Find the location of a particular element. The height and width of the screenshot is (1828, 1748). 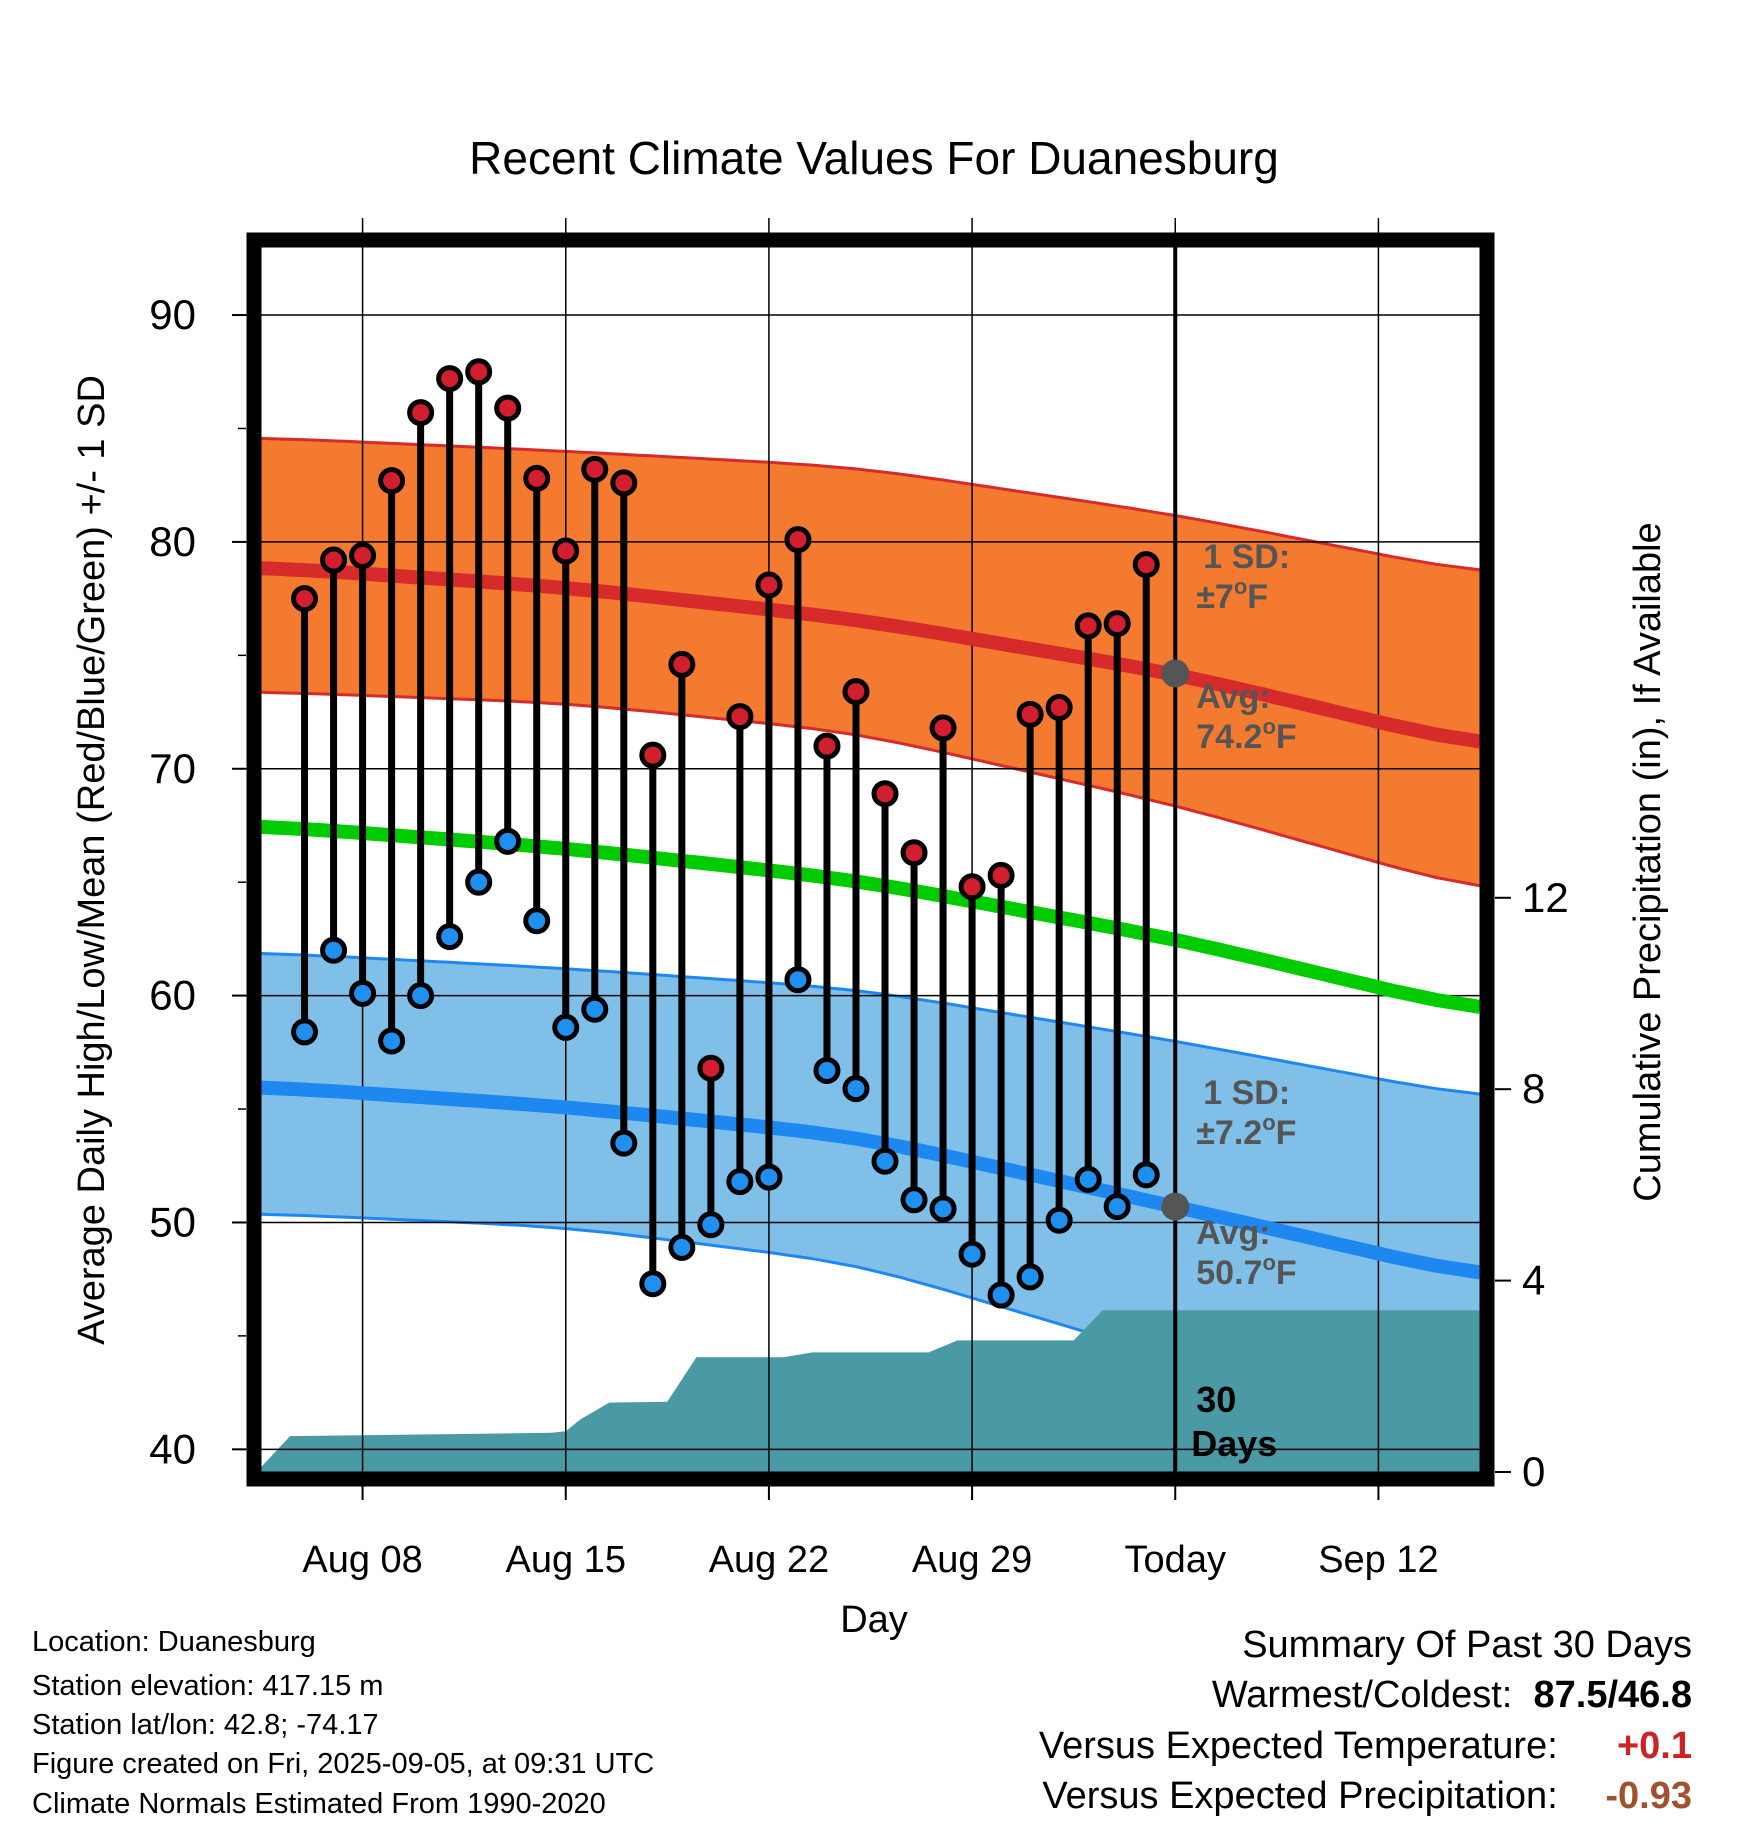

warmest-value: 87.5 is located at coordinates (1570, 1695).